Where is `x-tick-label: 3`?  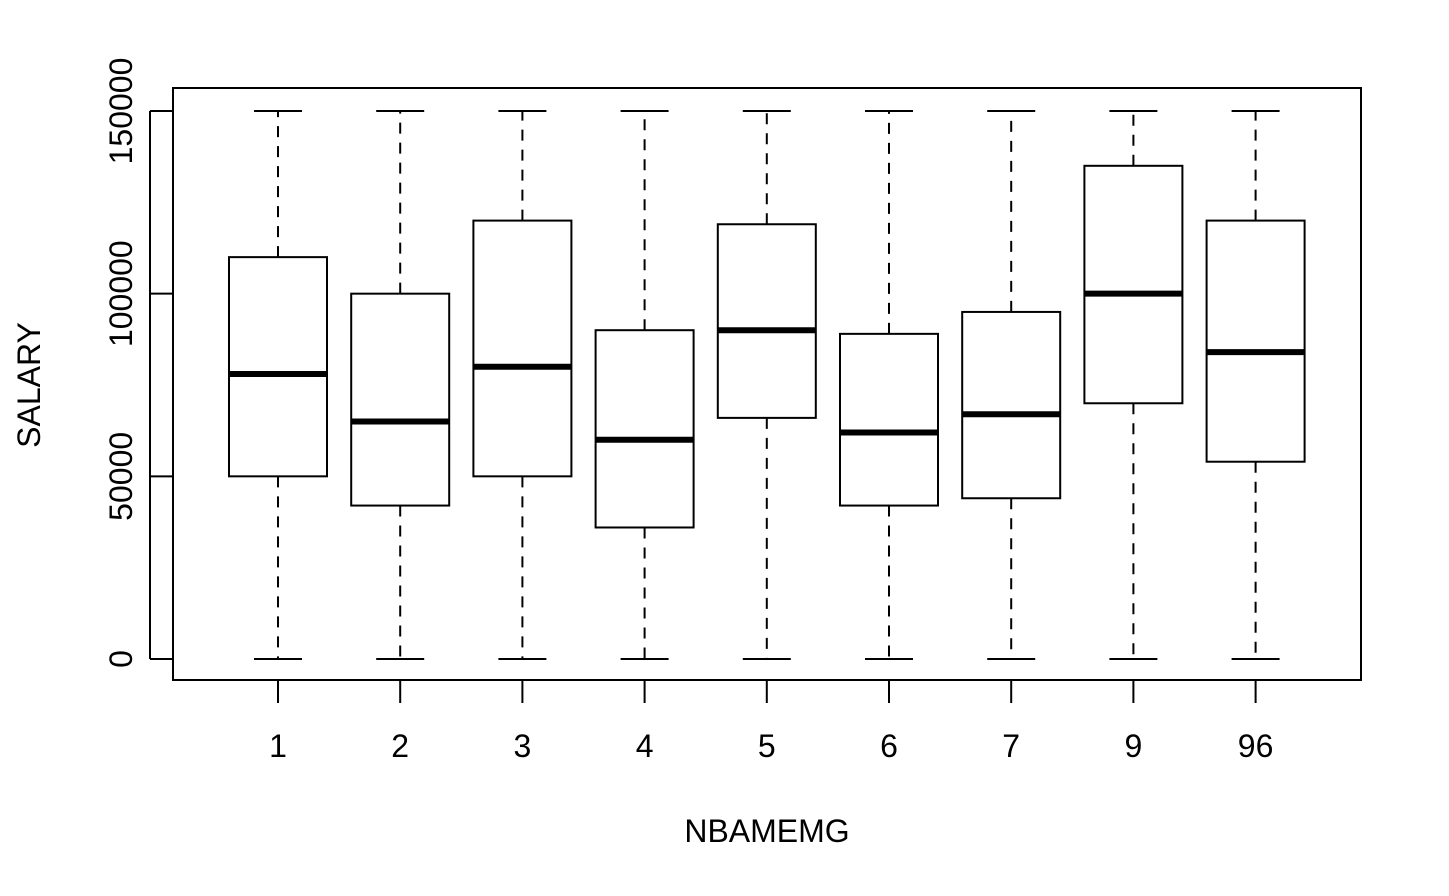
x-tick-label: 3 is located at coordinates (523, 746).